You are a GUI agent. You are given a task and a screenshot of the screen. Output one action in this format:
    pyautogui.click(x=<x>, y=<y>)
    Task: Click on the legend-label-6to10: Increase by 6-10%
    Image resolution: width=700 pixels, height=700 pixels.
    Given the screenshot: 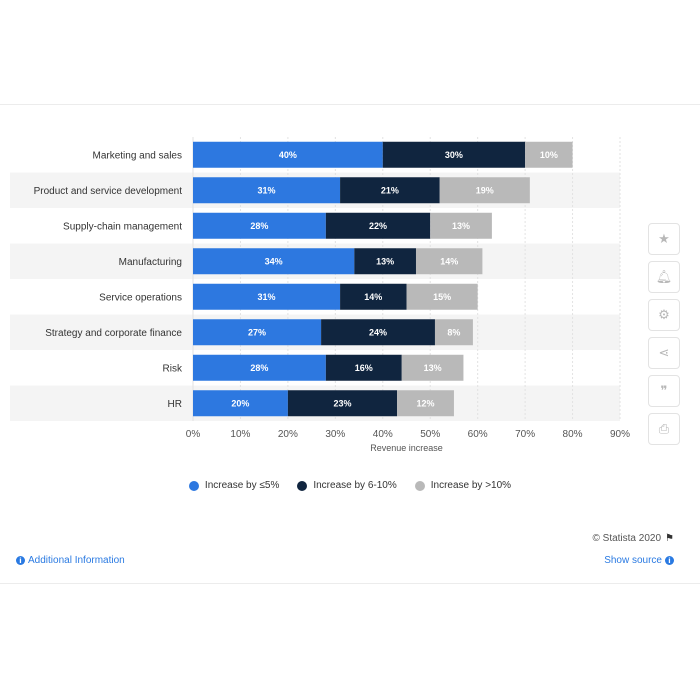 What is the action you would take?
    pyautogui.click(x=355, y=485)
    